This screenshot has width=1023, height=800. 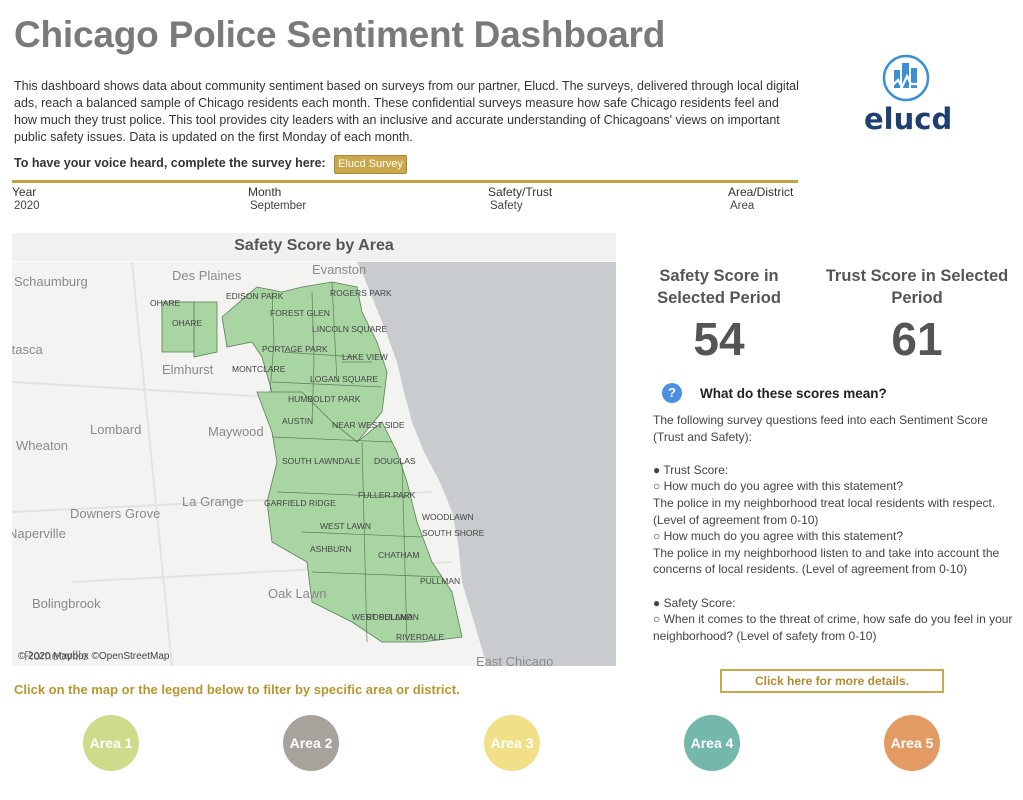 I want to click on question-icon: ?, so click(x=672, y=393).